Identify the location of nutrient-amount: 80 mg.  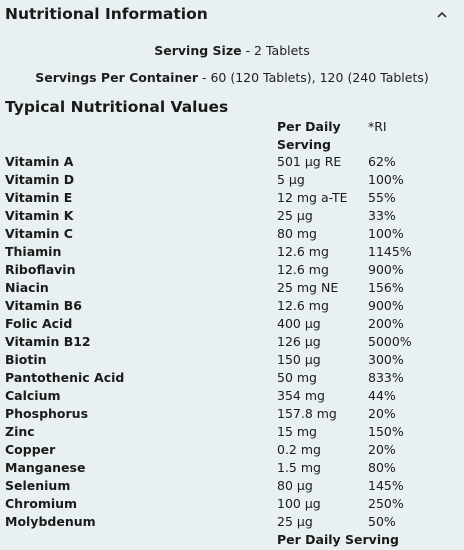
(297, 233).